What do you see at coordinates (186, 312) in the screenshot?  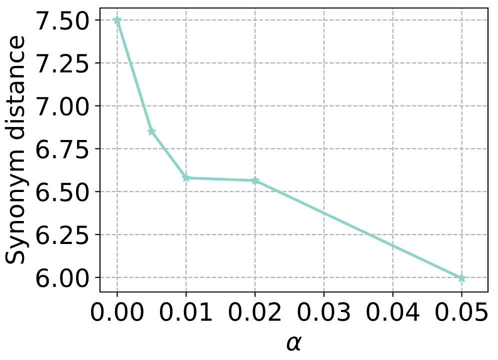 I see `x-tick-label: 0.01` at bounding box center [186, 312].